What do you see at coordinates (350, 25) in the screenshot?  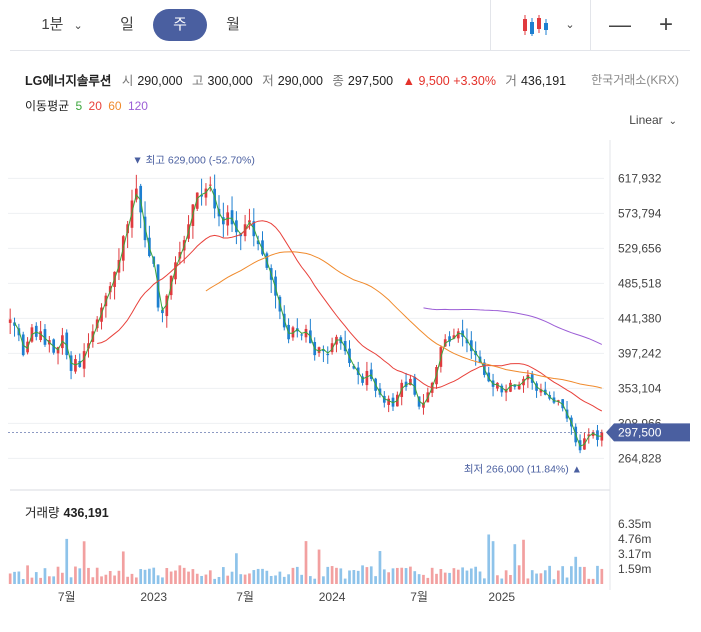 I see `chart-toolbar: 1분 ⌄ 일 주 월 ⌄ — +` at bounding box center [350, 25].